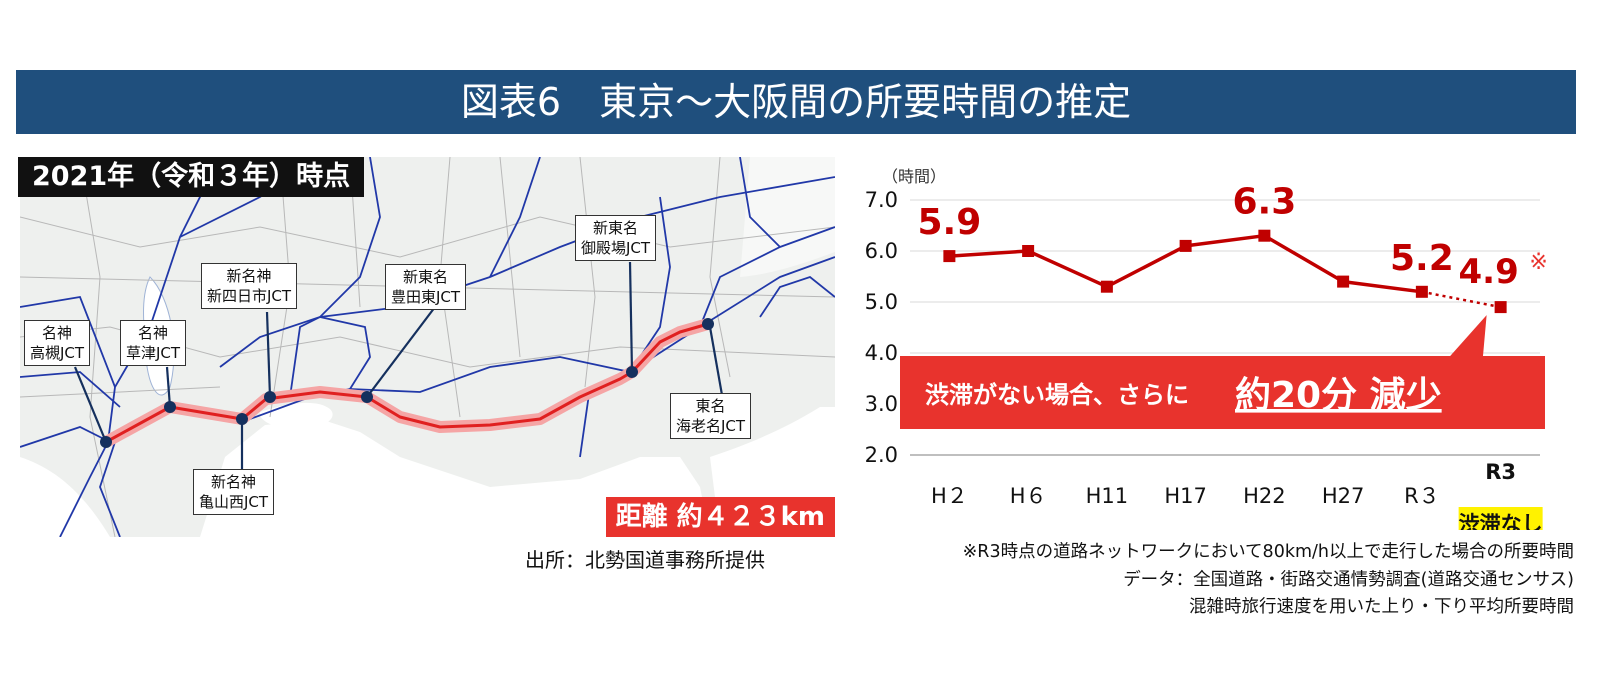 This screenshot has height=680, width=1600. What do you see at coordinates (881, 353) in the screenshot?
I see `y-tick-label: 4.0` at bounding box center [881, 353].